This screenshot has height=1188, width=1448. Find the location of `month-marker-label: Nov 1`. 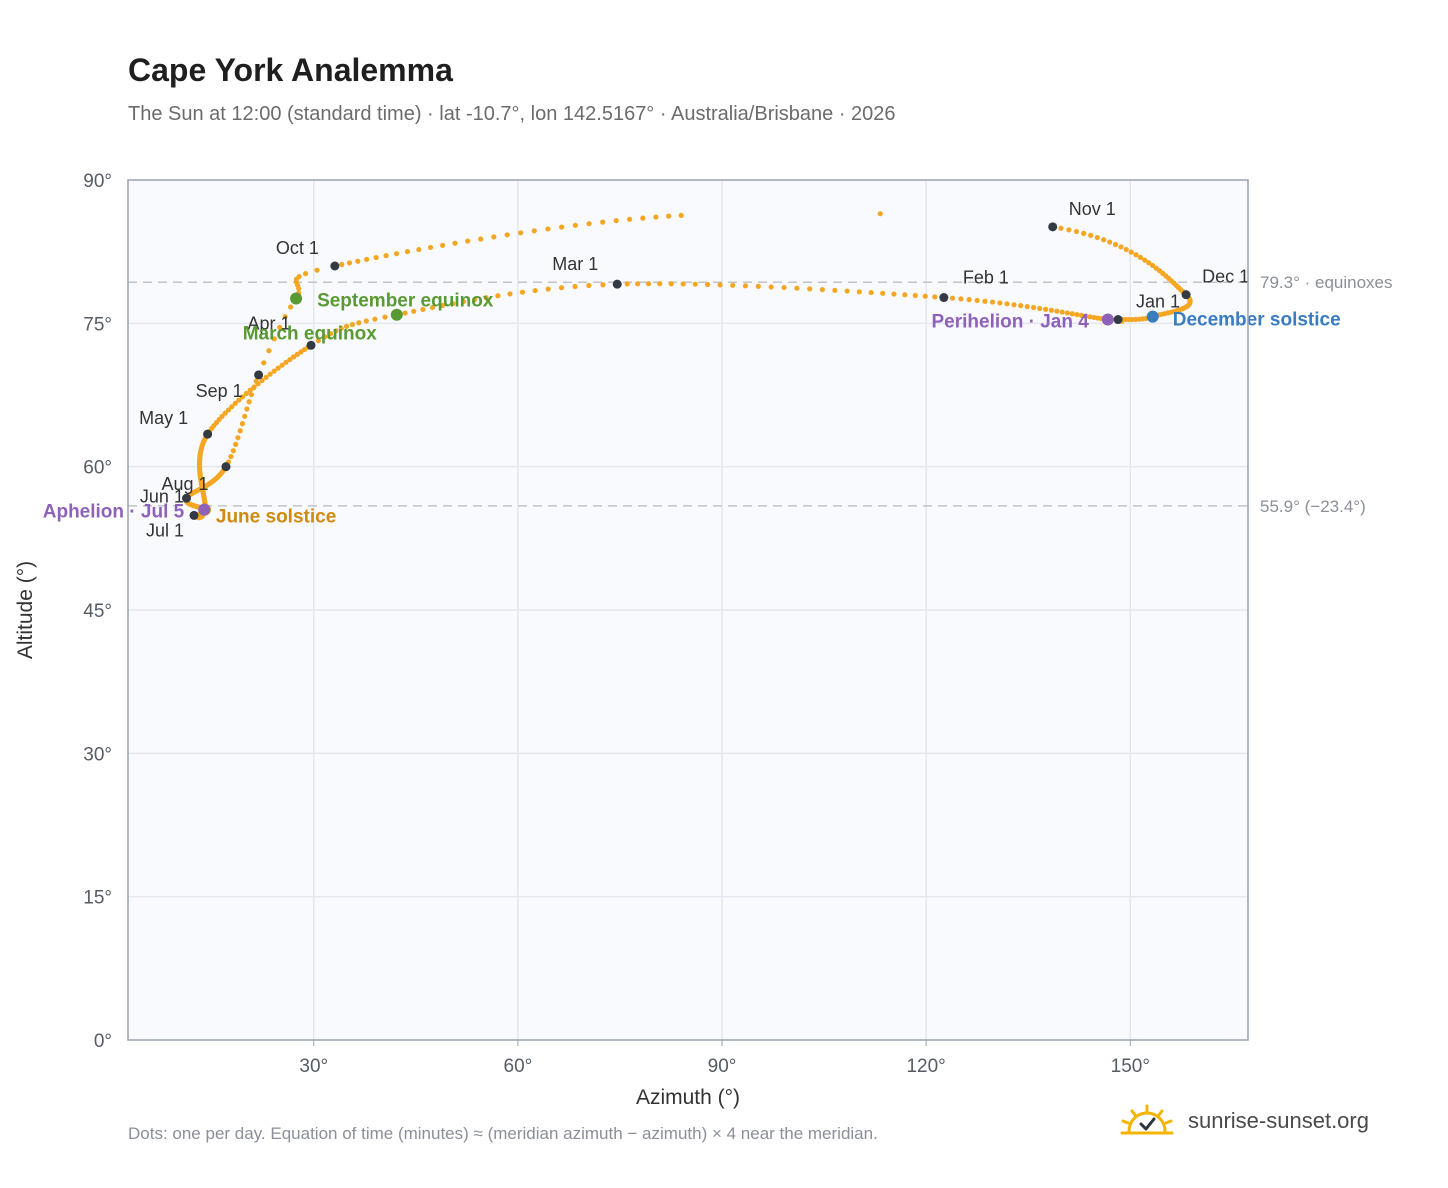

month-marker-label: Nov 1 is located at coordinates (1092, 209).